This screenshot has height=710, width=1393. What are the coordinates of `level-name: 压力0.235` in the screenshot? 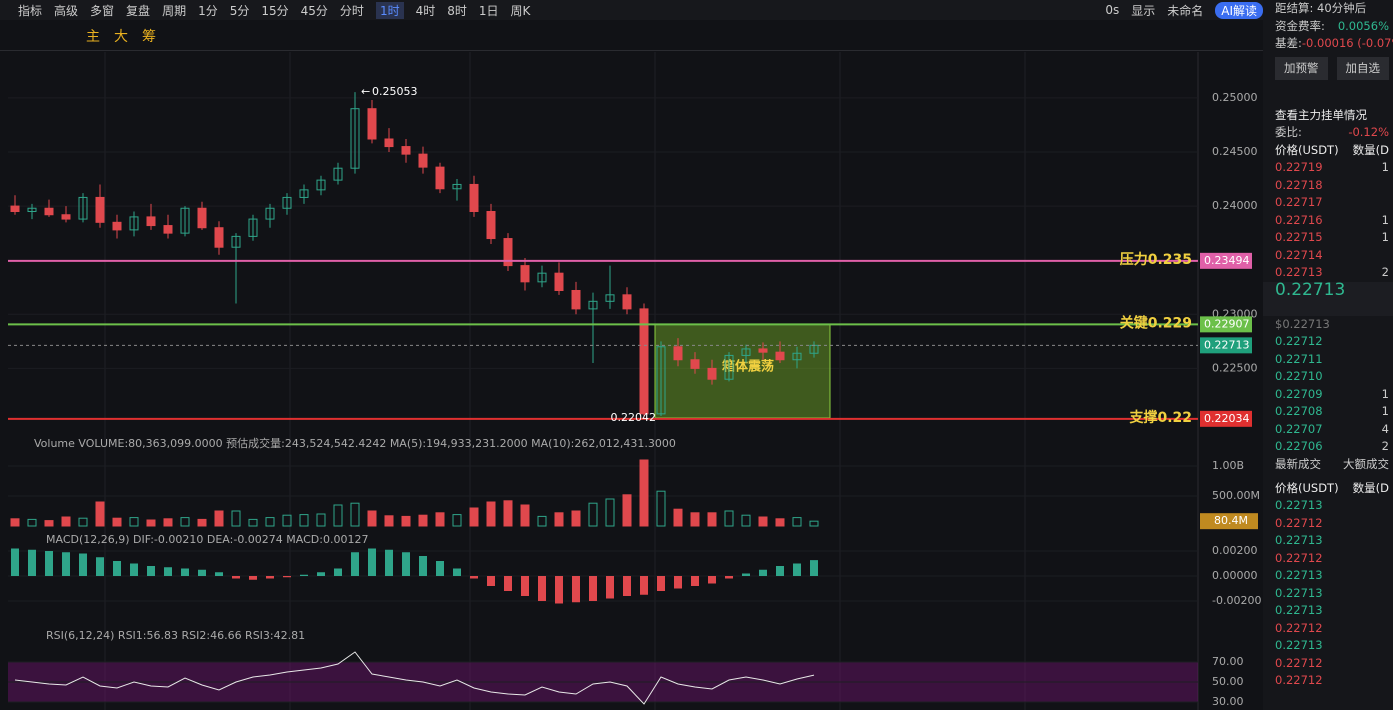 It's located at (1156, 259).